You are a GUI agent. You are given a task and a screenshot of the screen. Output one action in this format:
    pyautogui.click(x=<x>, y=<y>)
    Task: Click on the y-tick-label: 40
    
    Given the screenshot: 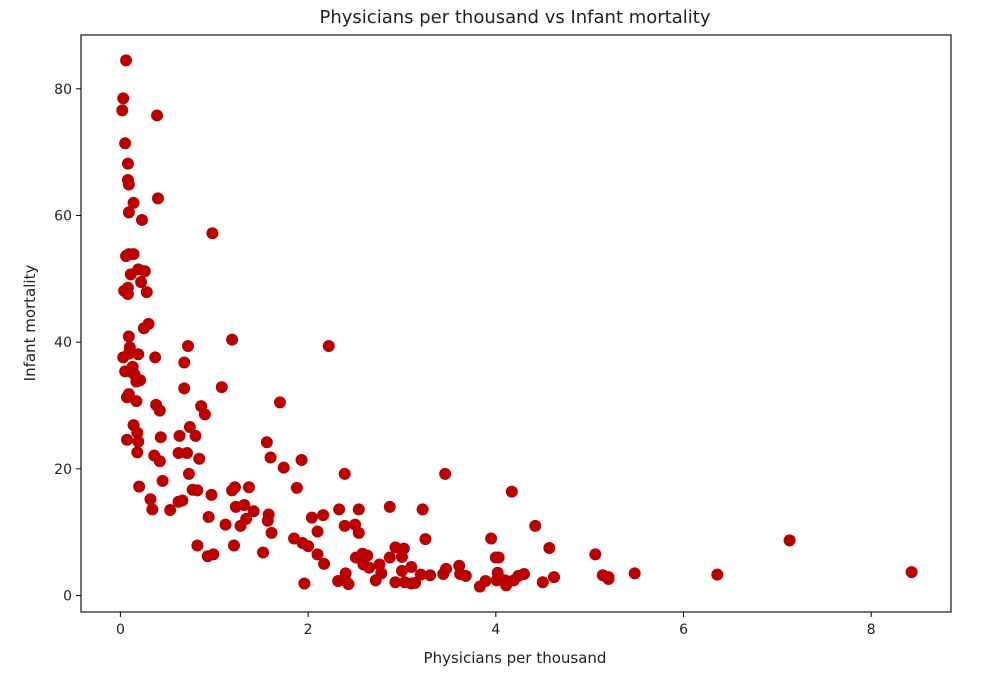 What is the action you would take?
    pyautogui.click(x=63, y=343)
    